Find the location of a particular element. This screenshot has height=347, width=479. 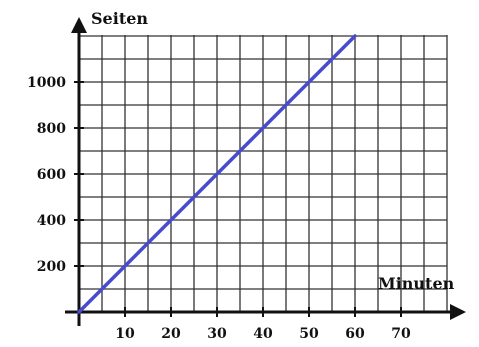

y-axis-arrow is located at coordinates (79, 25).